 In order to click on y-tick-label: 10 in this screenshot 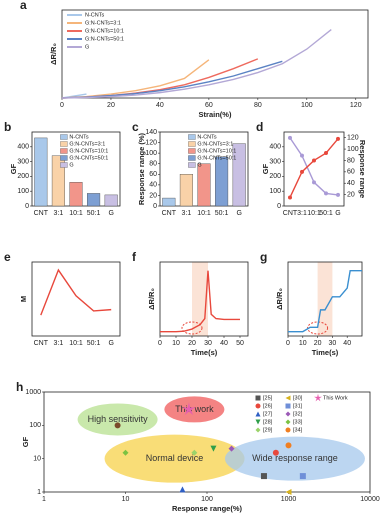, I will do `click(37, 459)`.